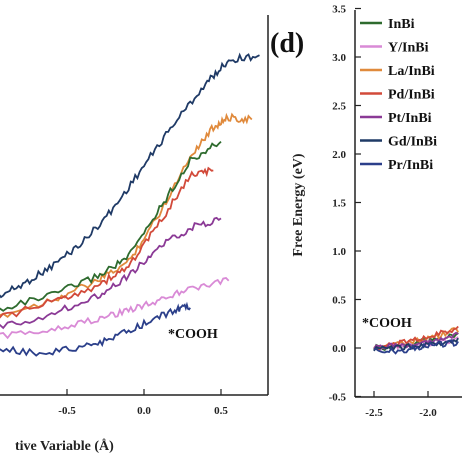 This screenshot has height=462, width=462. I want to click on panel-c-x-tick-label: 0.5, so click(221, 411).